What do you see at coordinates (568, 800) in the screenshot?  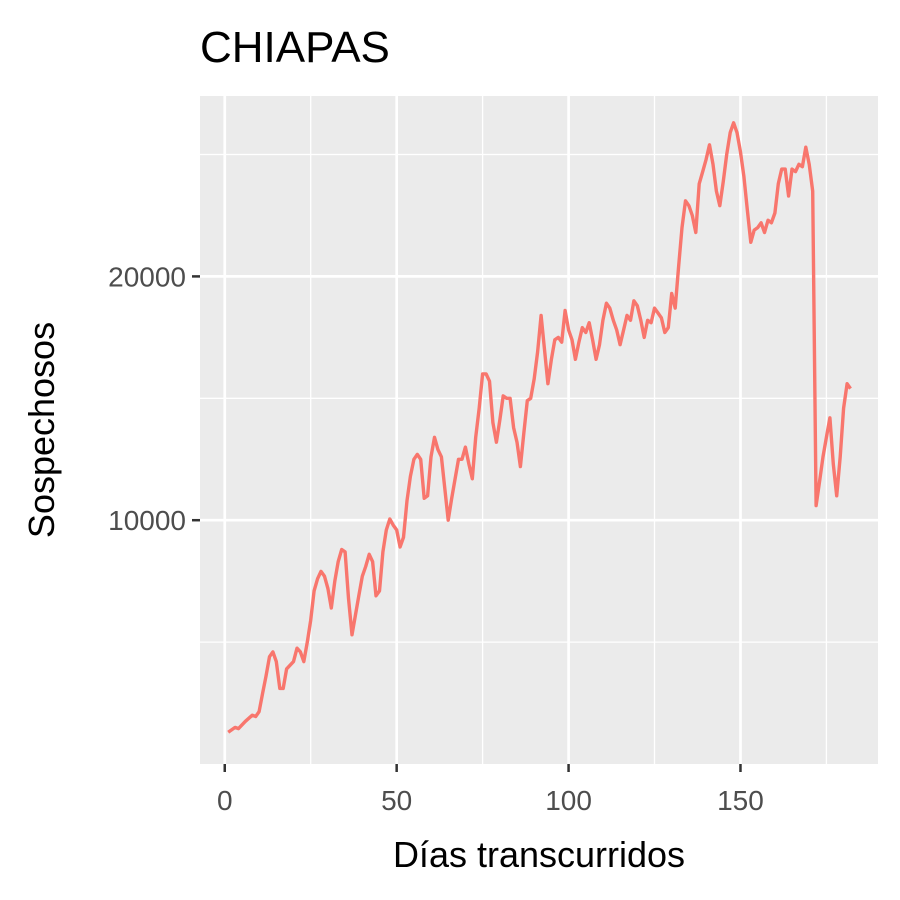 I see `x-tick-label: 100` at bounding box center [568, 800].